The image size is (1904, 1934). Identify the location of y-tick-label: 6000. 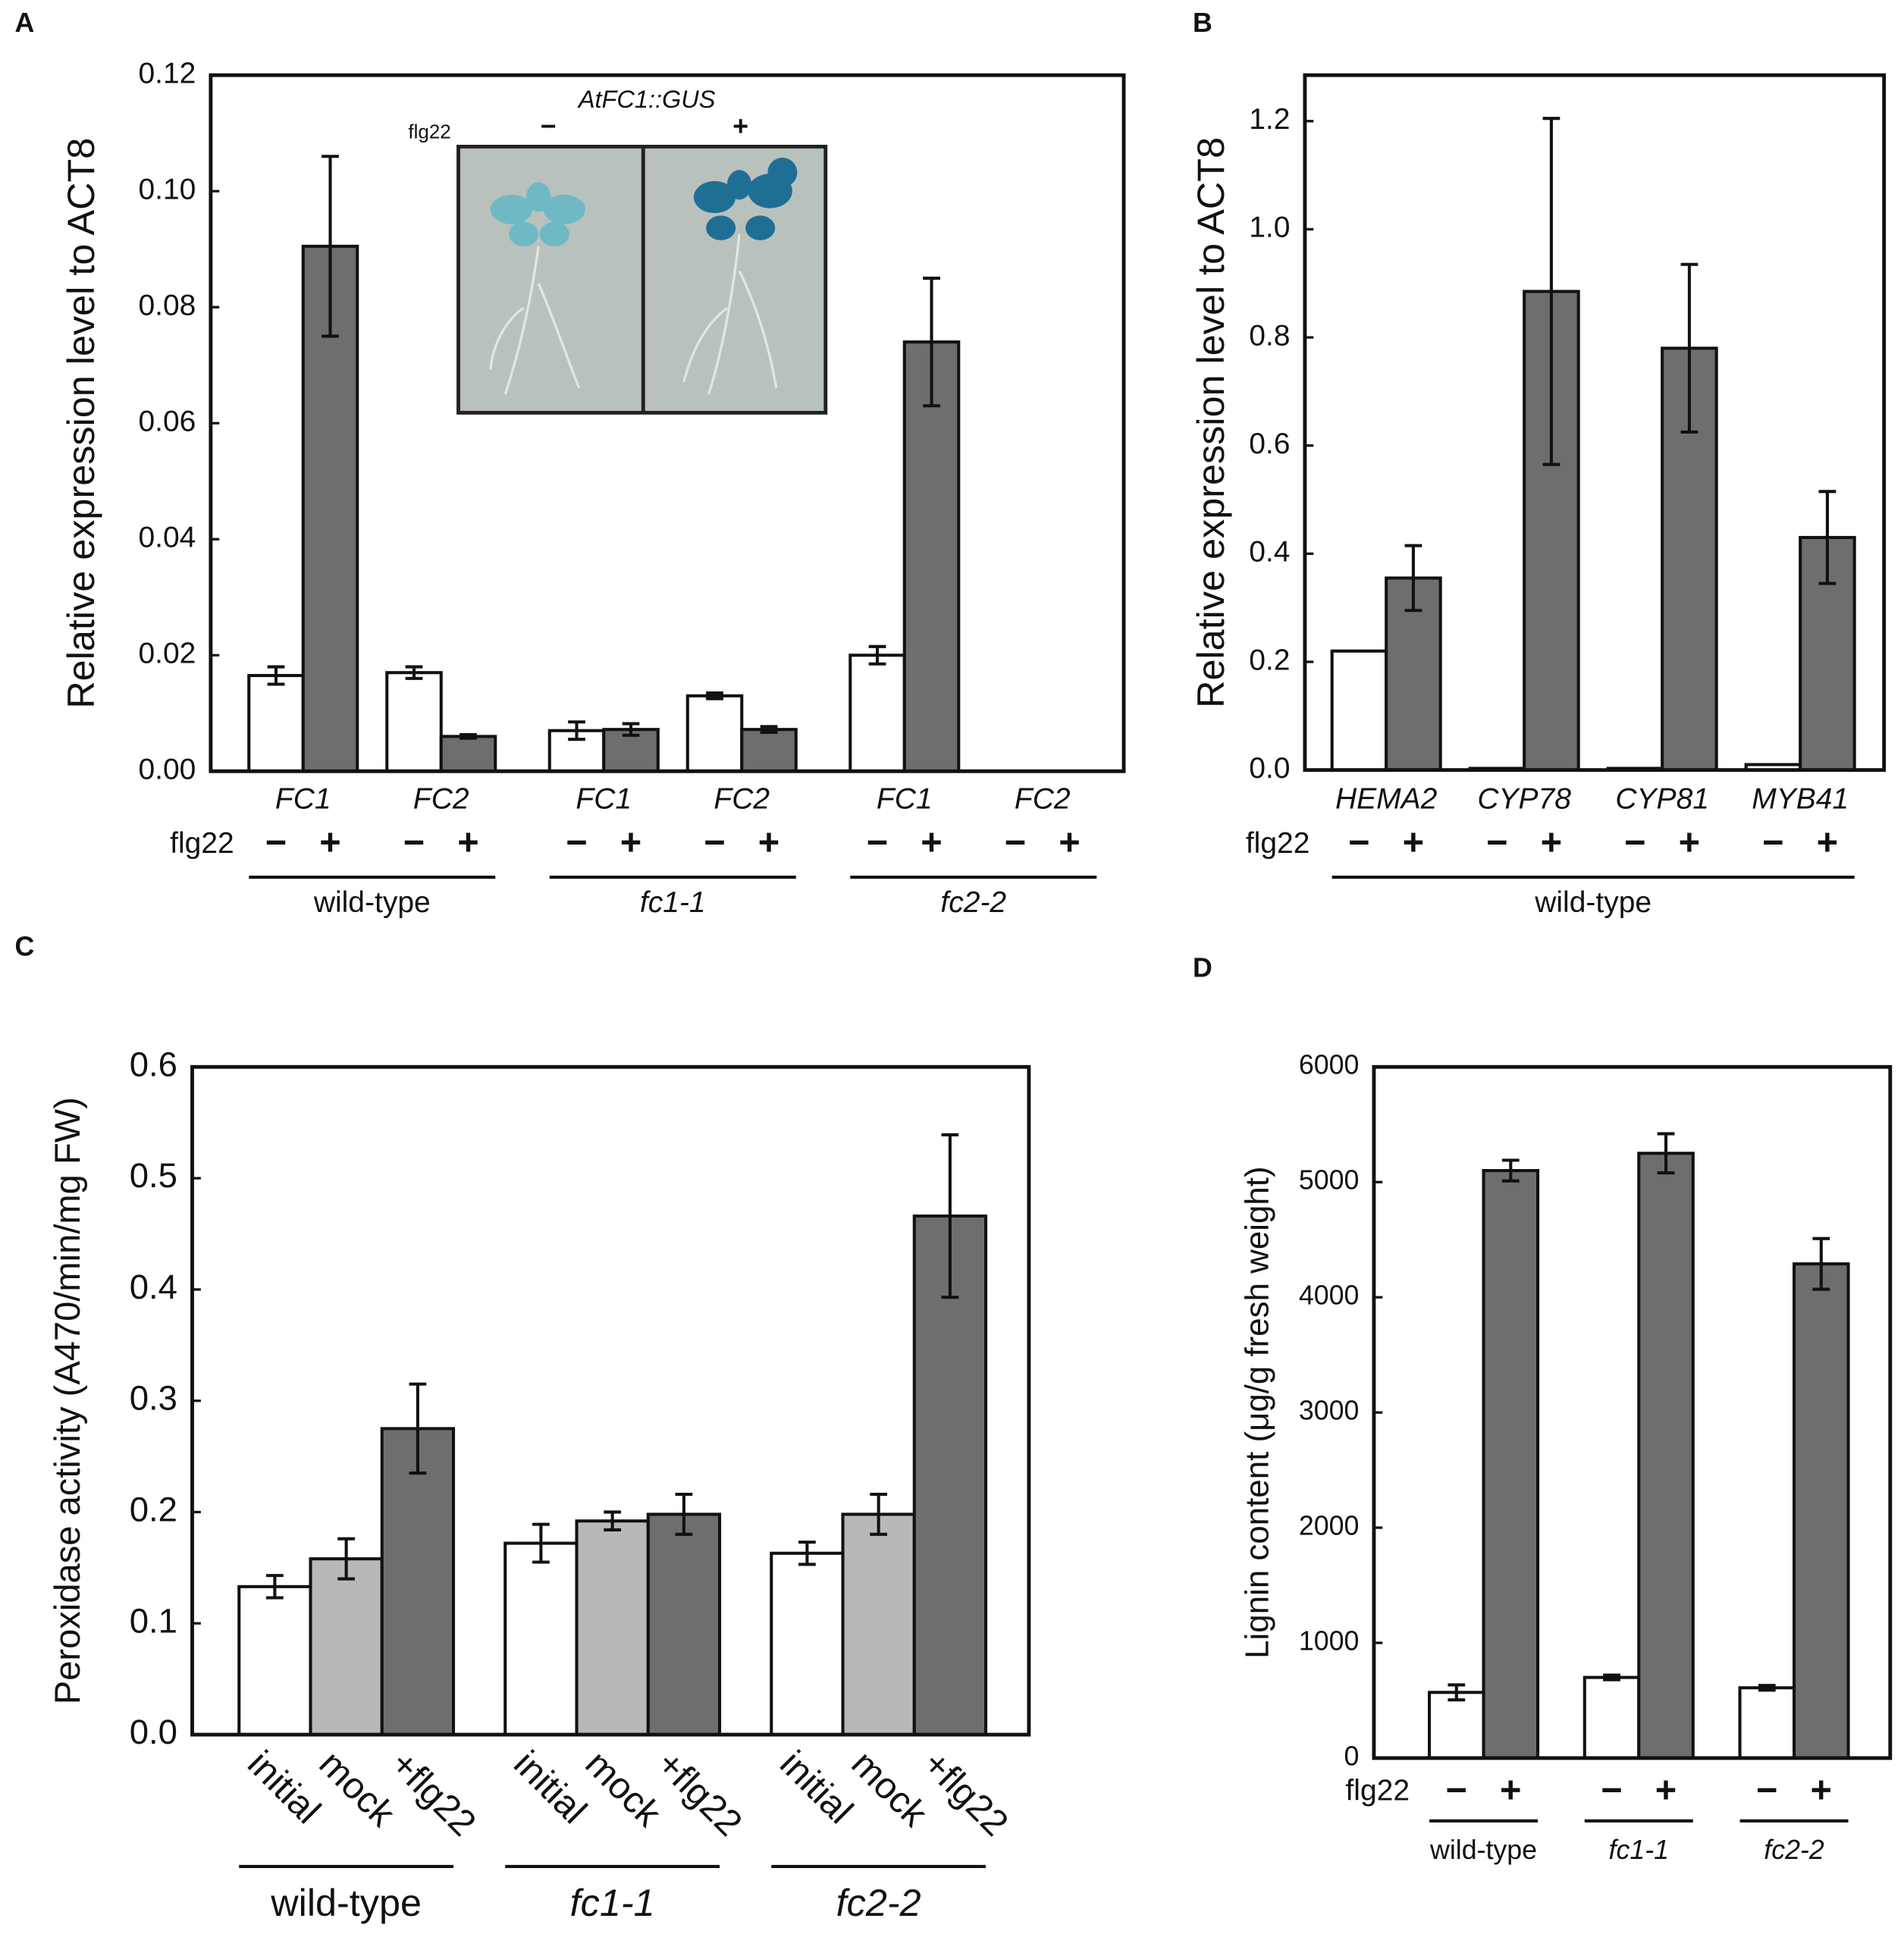
(1329, 1065).